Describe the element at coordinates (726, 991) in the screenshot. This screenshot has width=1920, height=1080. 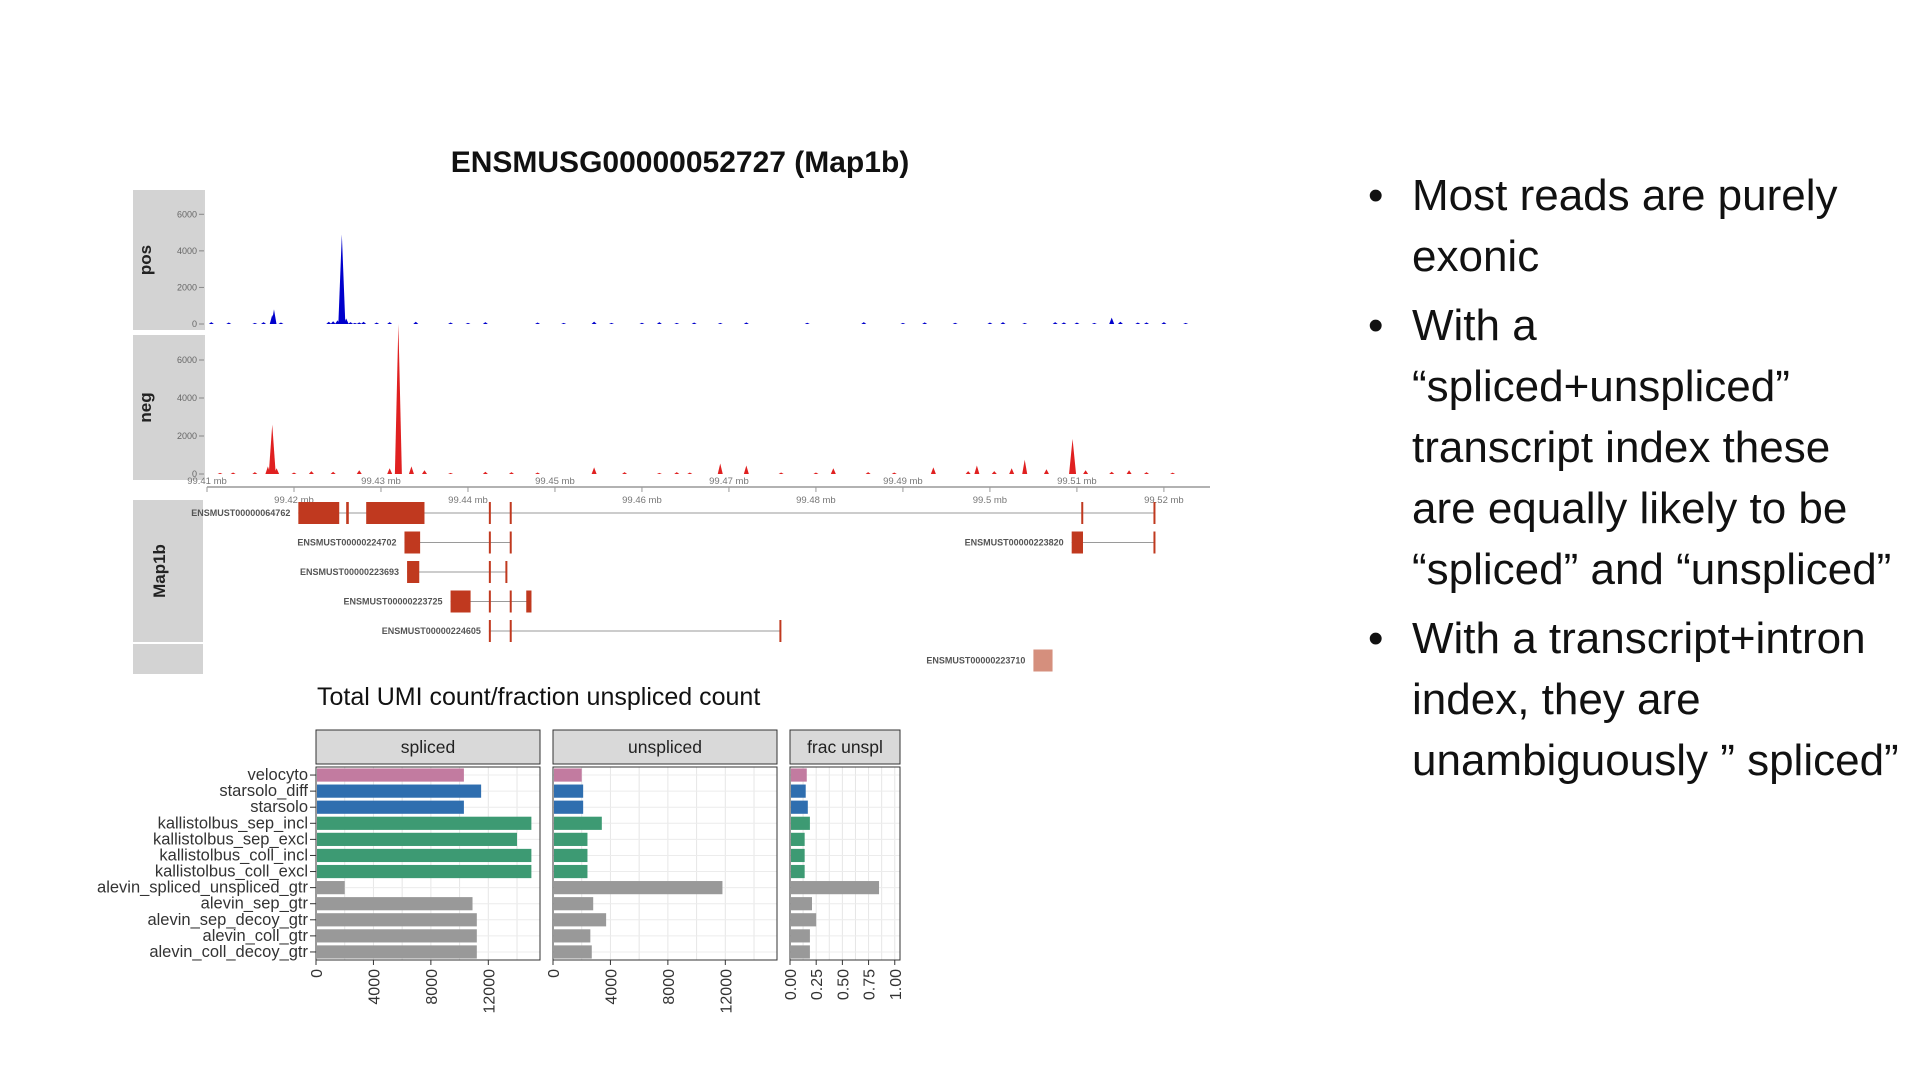
I see `x-tick-label: 12000` at that location.